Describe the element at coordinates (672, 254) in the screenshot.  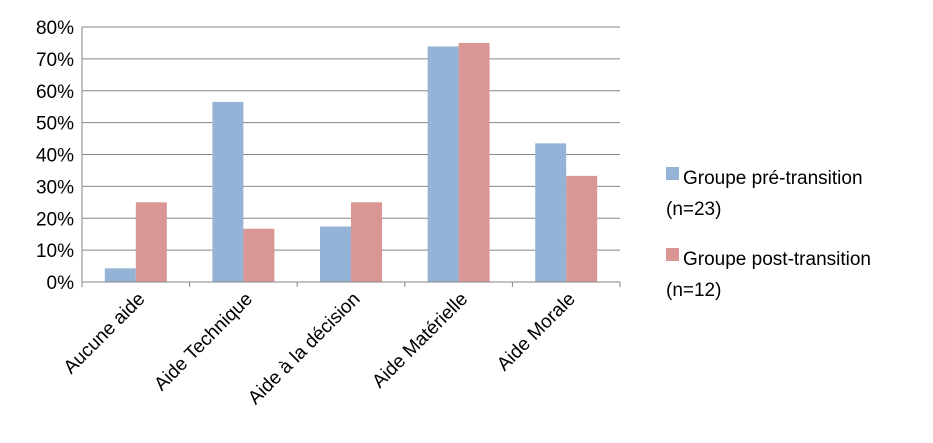
I see `legend-swatch-post` at that location.